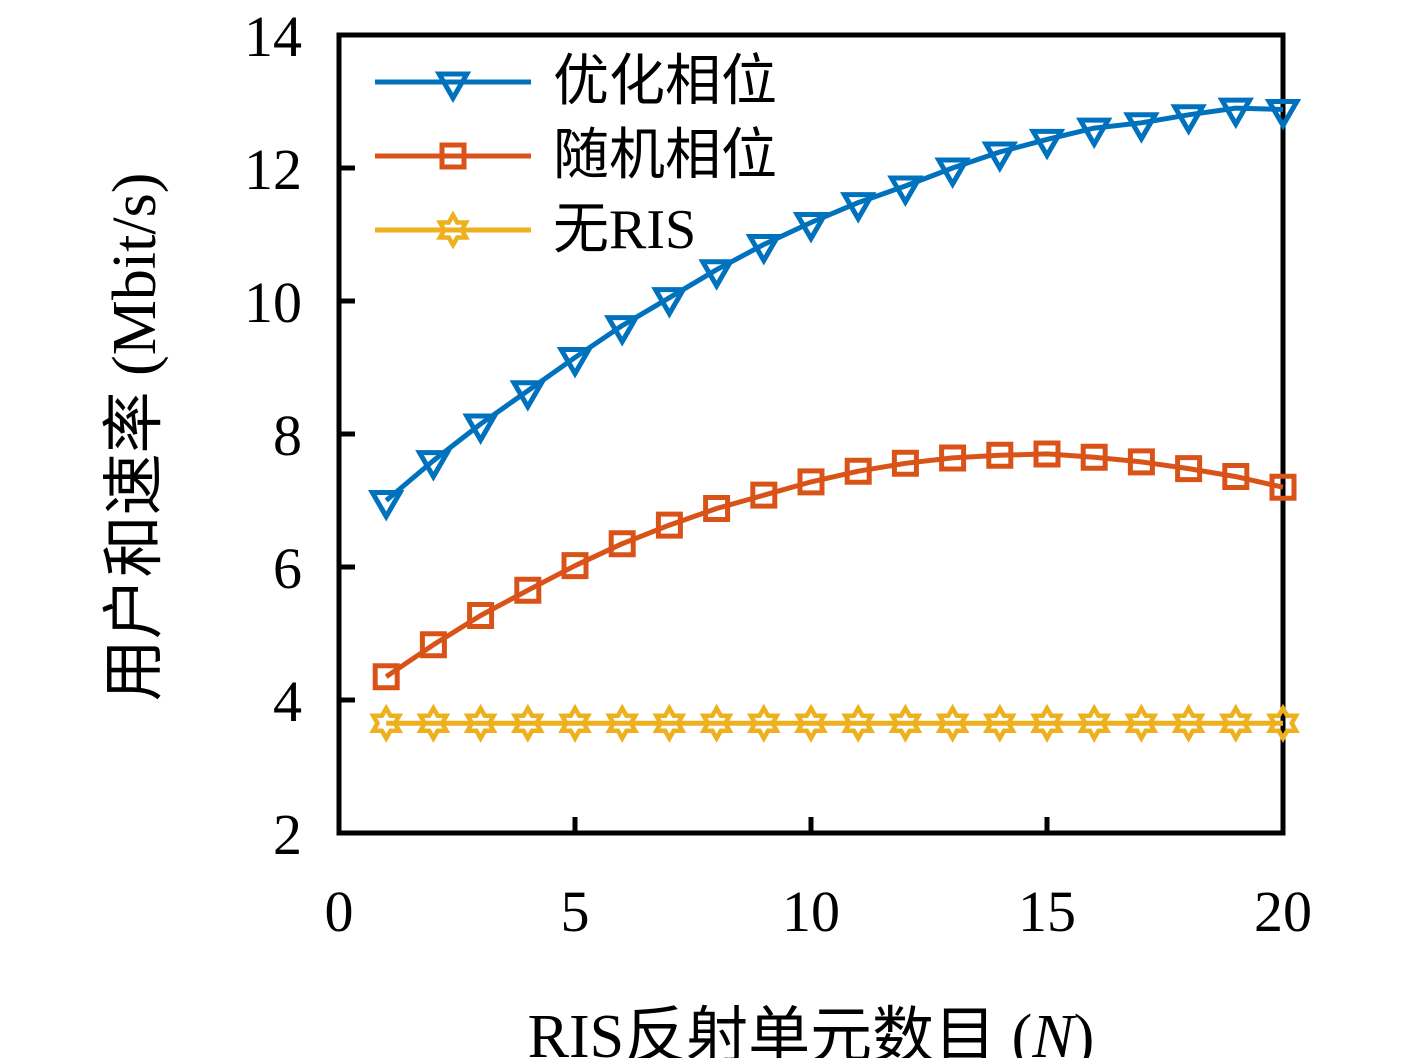  What do you see at coordinates (1047, 911) in the screenshot?
I see `x-tick-label: 15` at bounding box center [1047, 911].